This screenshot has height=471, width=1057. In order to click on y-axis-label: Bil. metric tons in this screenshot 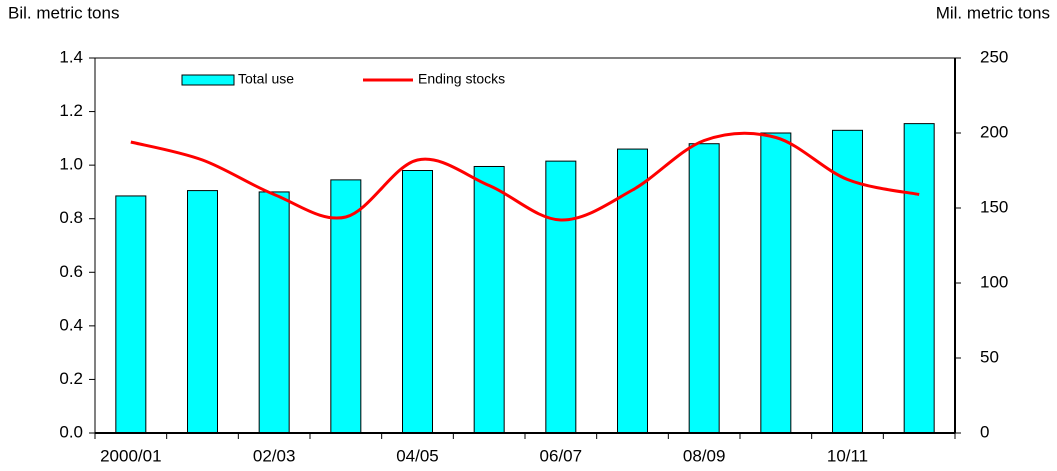, I will do `click(63, 12)`.